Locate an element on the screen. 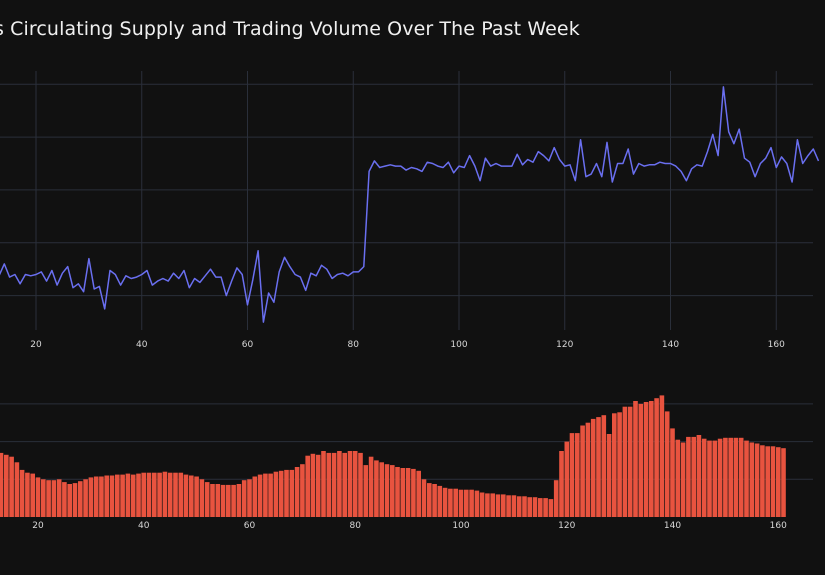 Image resolution: width=825 pixels, height=575 pixels. x-tick-label: 120 is located at coordinates (564, 345).